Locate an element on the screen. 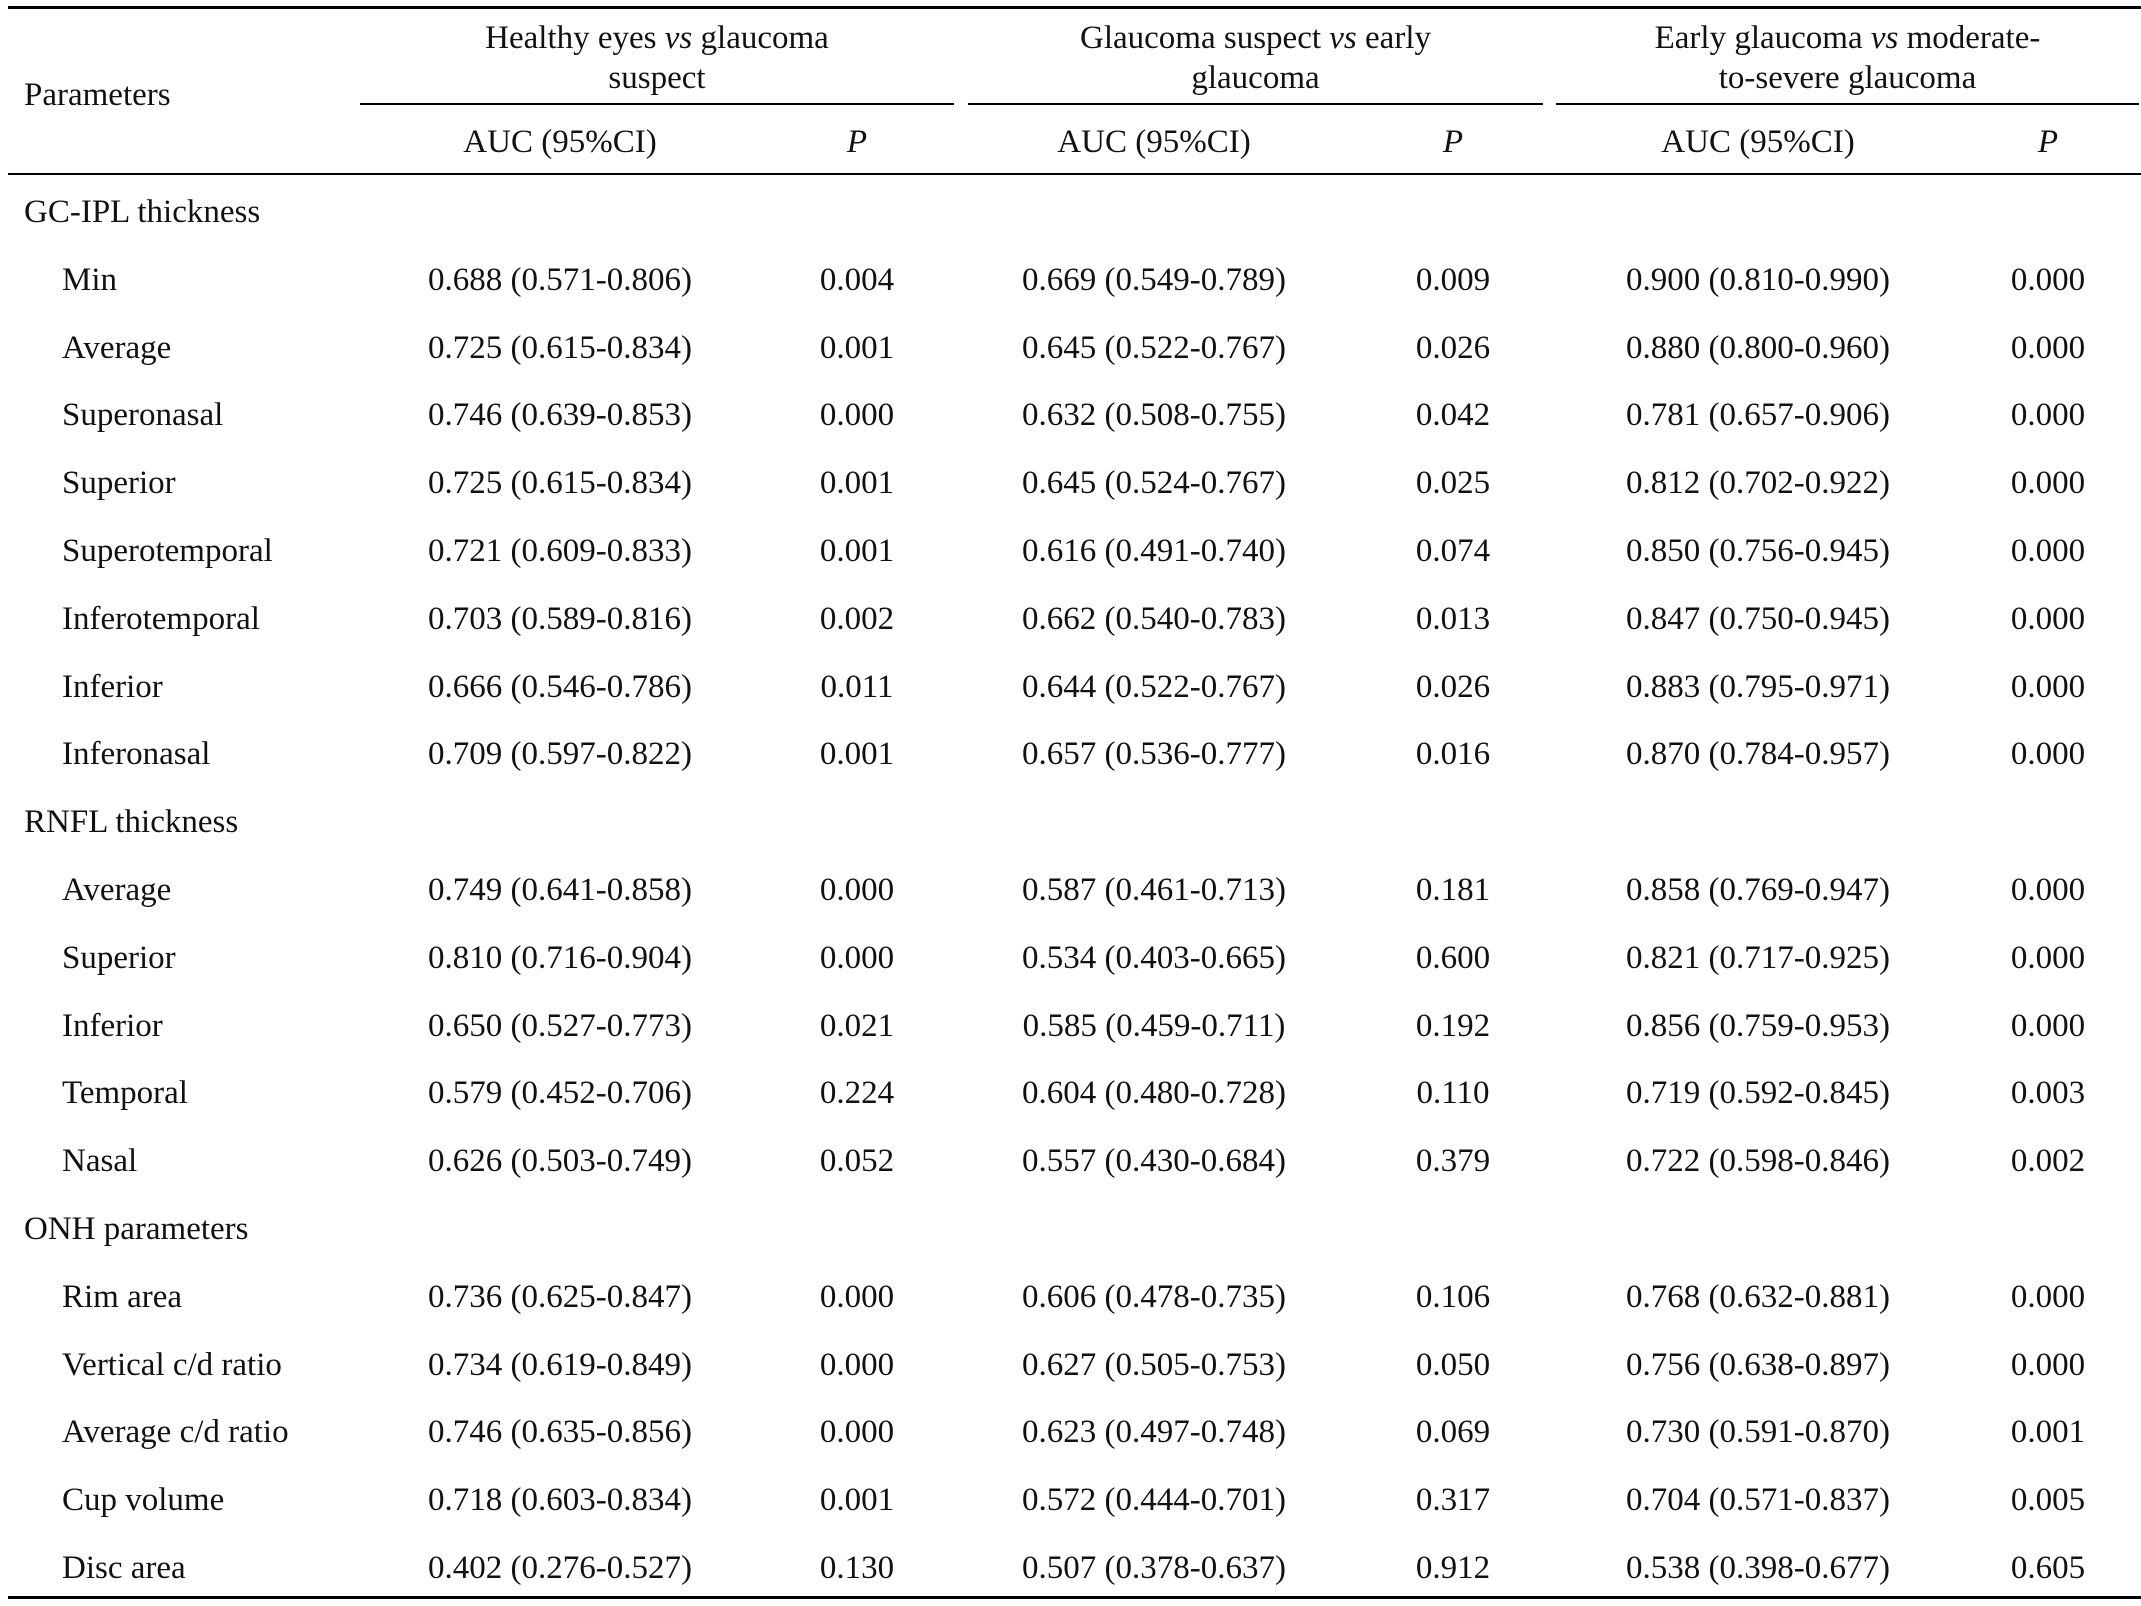  auc-value: 0.632 (0.508-0.755) is located at coordinates (1154, 415).